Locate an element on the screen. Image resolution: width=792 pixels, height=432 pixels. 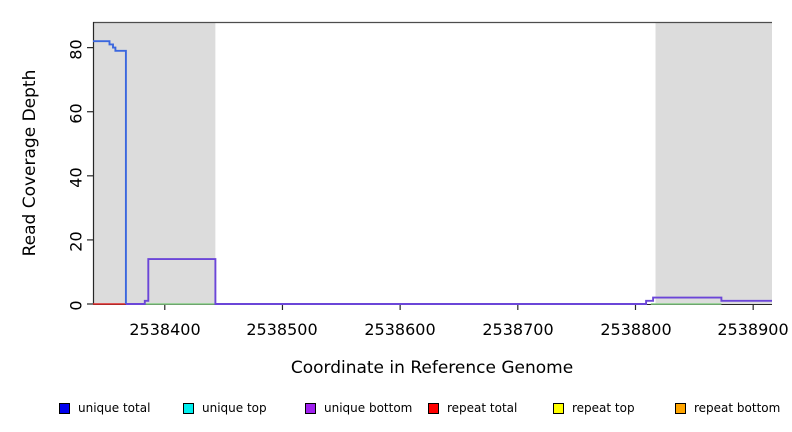
y-axis-title: Read Coverage Depth is located at coordinates (30, 163).